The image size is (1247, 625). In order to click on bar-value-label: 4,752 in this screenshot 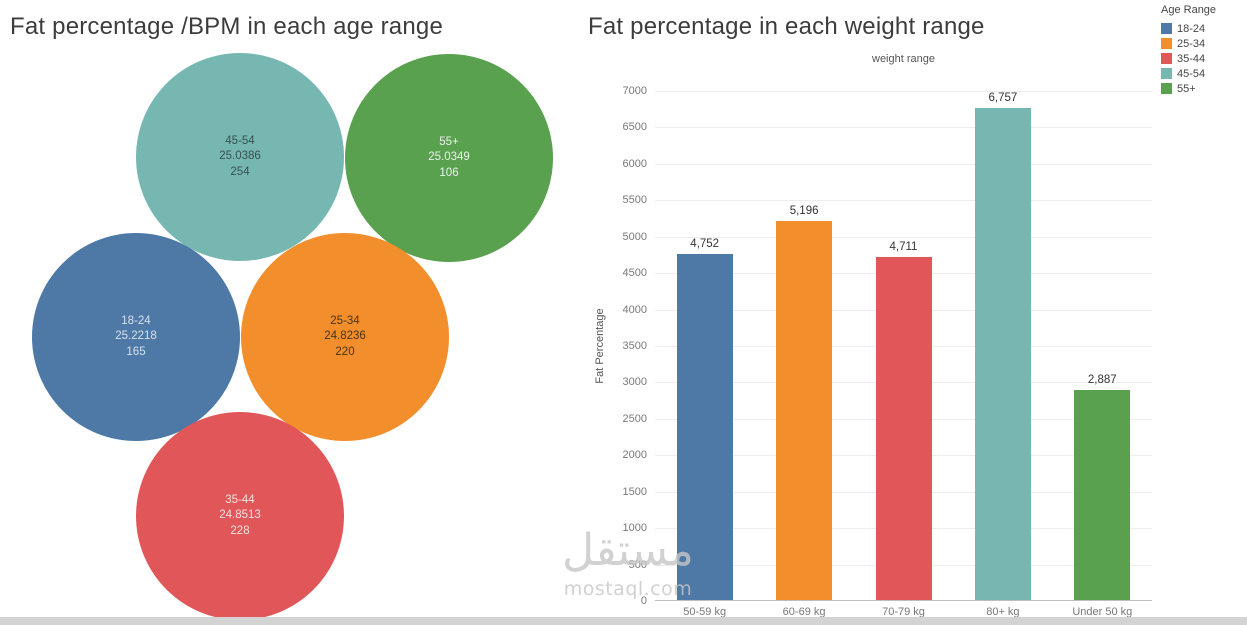, I will do `click(705, 243)`.